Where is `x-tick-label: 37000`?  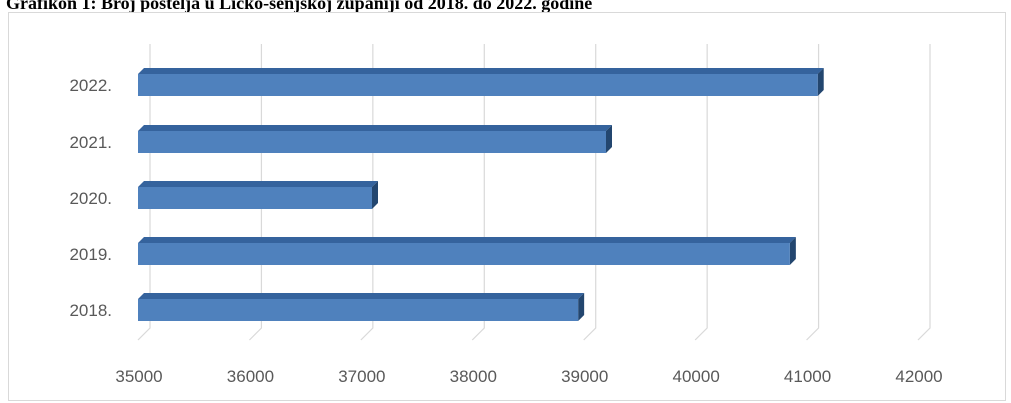 x-tick-label: 37000 is located at coordinates (361, 376).